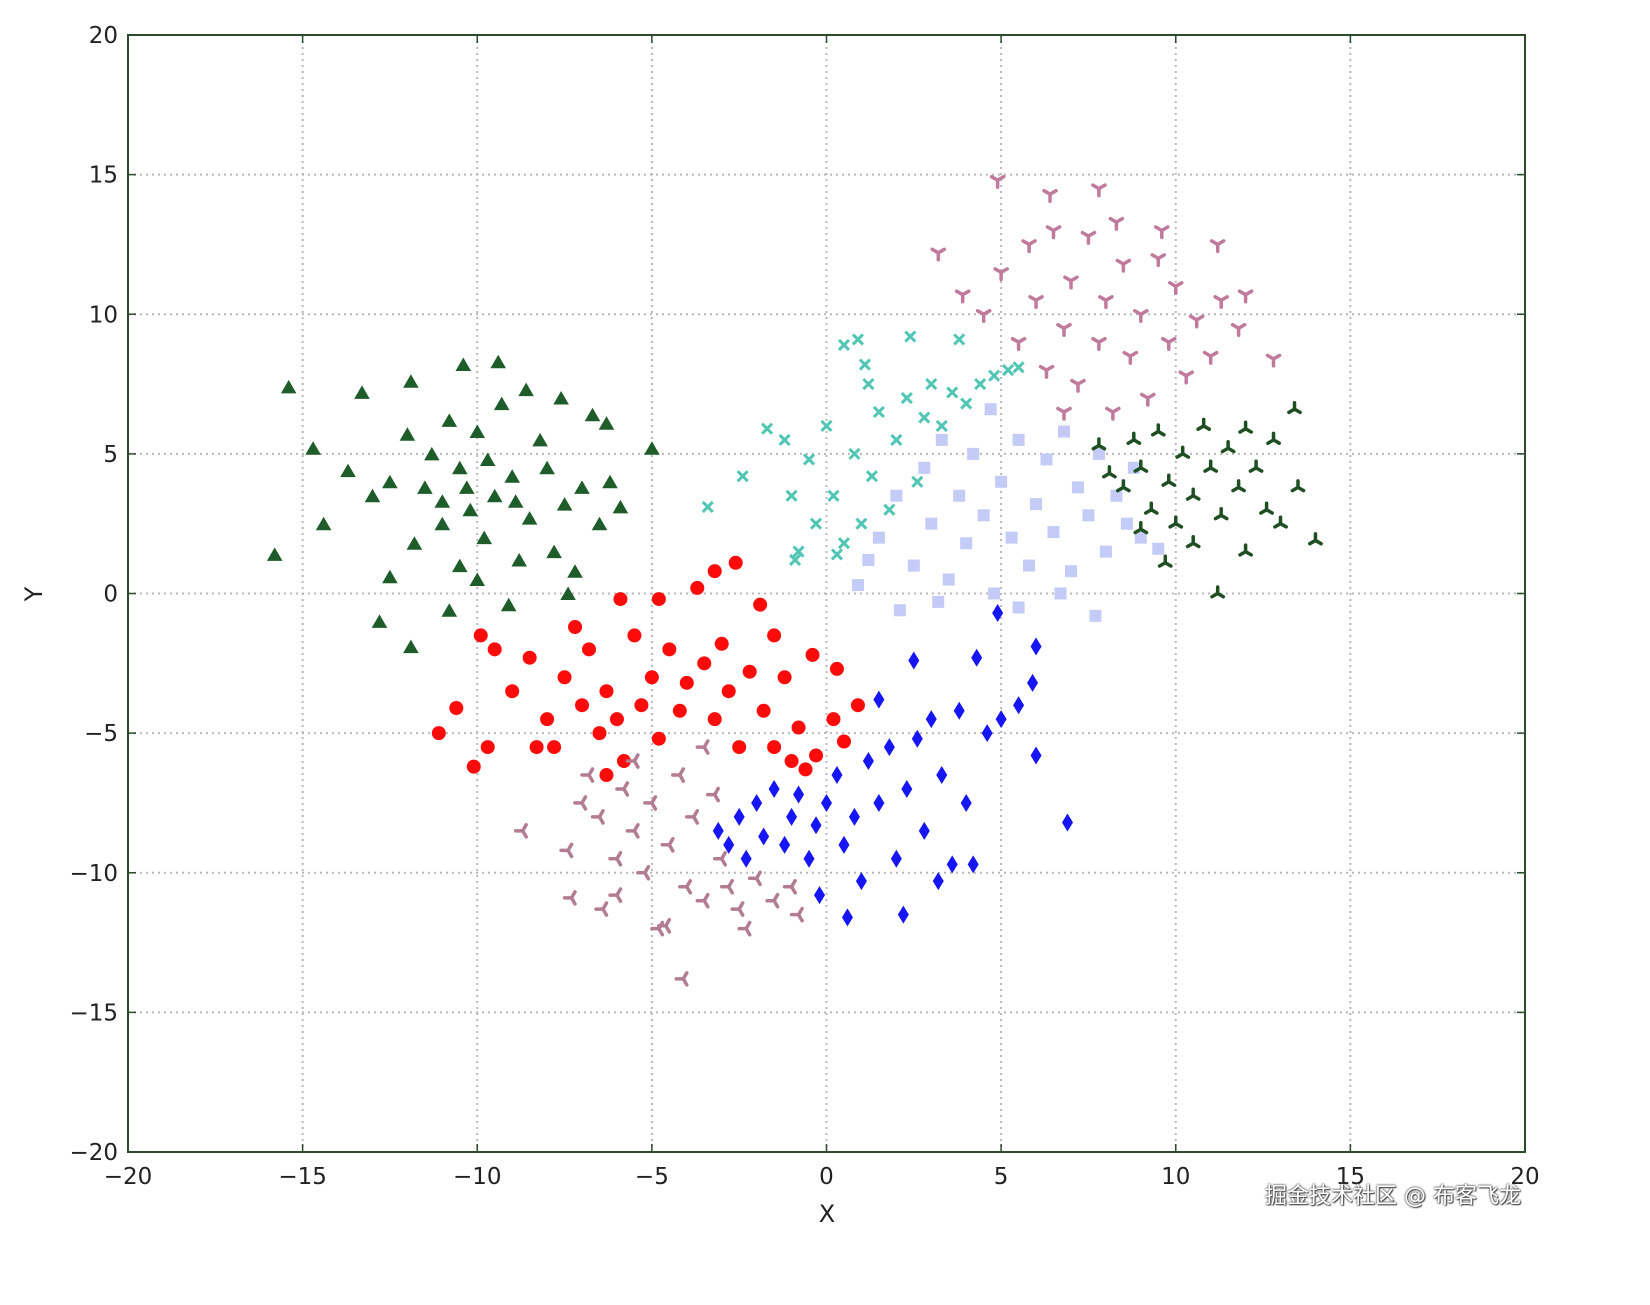 The image size is (1650, 1305). Describe the element at coordinates (110, 595) in the screenshot. I see `y-tick-label: 0` at that location.